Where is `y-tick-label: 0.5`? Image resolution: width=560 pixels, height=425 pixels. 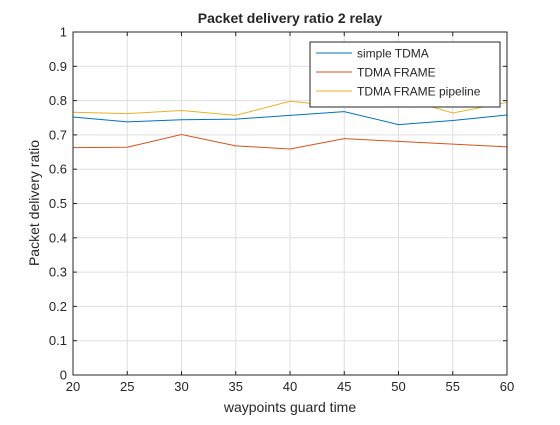
y-tick-label: 0.5 is located at coordinates (58, 203).